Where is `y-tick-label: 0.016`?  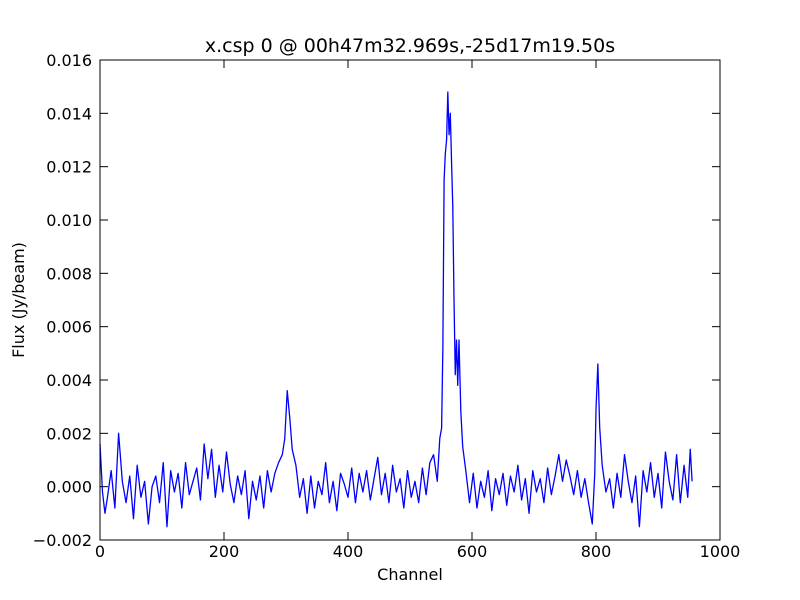 y-tick-label: 0.016 is located at coordinates (69, 60).